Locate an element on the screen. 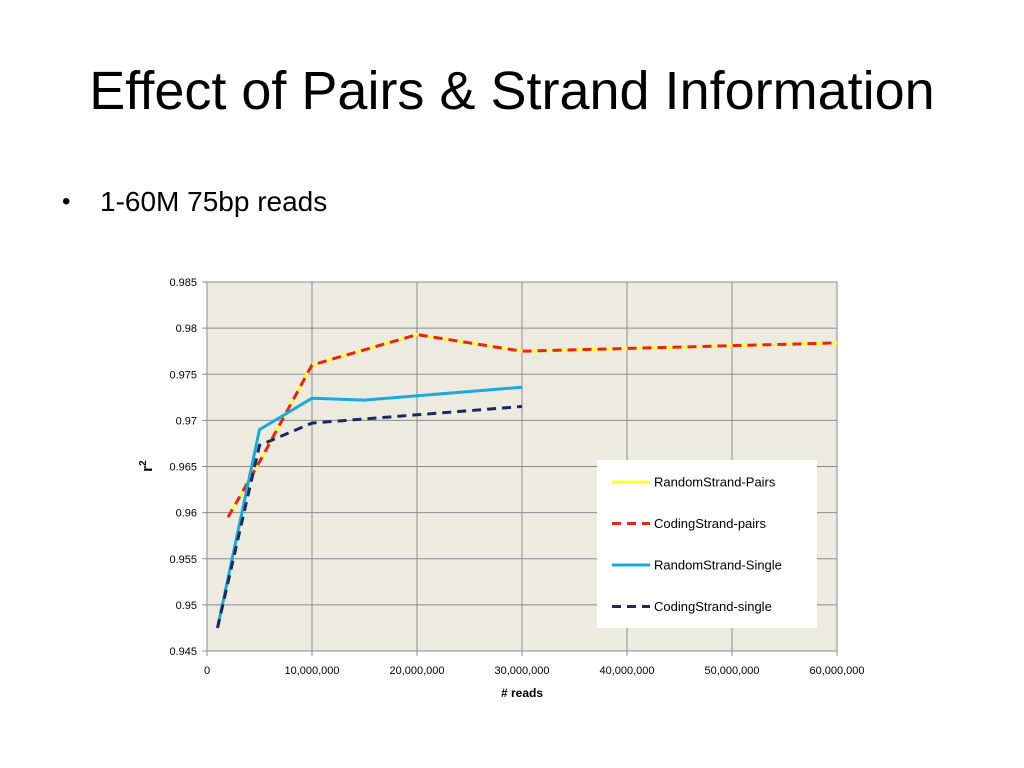 The image size is (1024, 768). slide-title: Effect of Pairs & Strand Information is located at coordinates (512, 91).